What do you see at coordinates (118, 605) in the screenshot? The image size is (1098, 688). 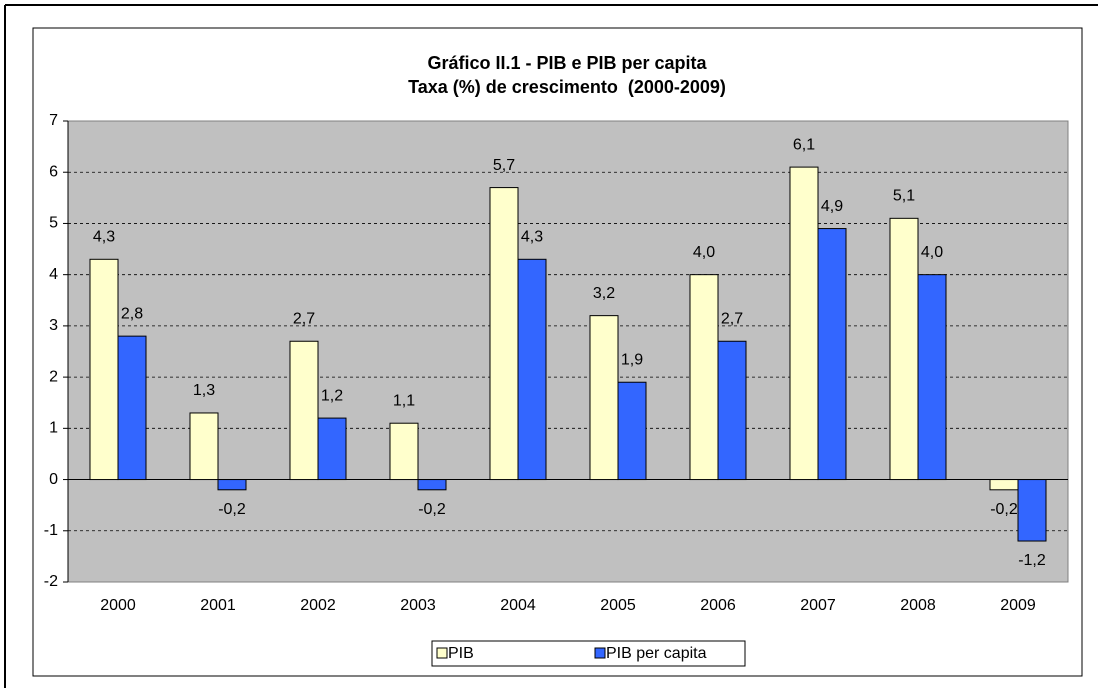 I see `x-tick-label: 2000` at bounding box center [118, 605].